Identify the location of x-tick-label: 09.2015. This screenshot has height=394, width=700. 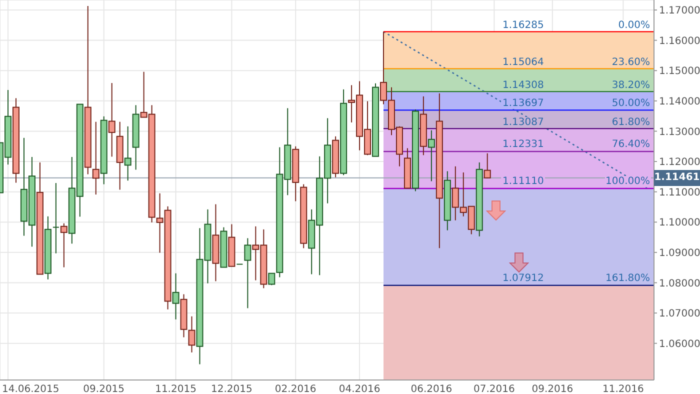
(104, 389).